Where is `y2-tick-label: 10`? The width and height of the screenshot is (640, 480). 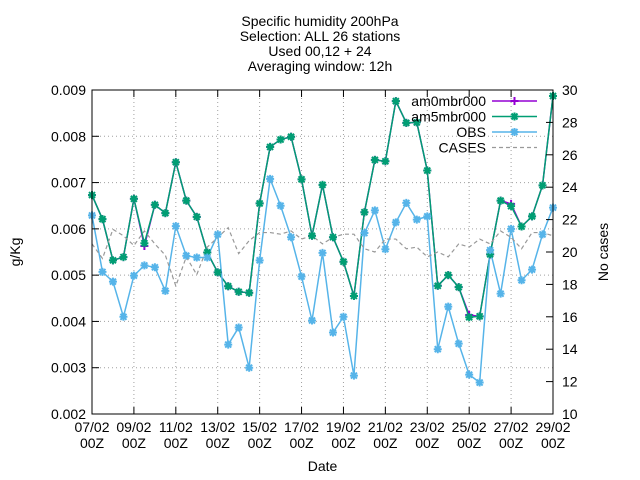 y2-tick-label: 10 is located at coordinates (570, 414).